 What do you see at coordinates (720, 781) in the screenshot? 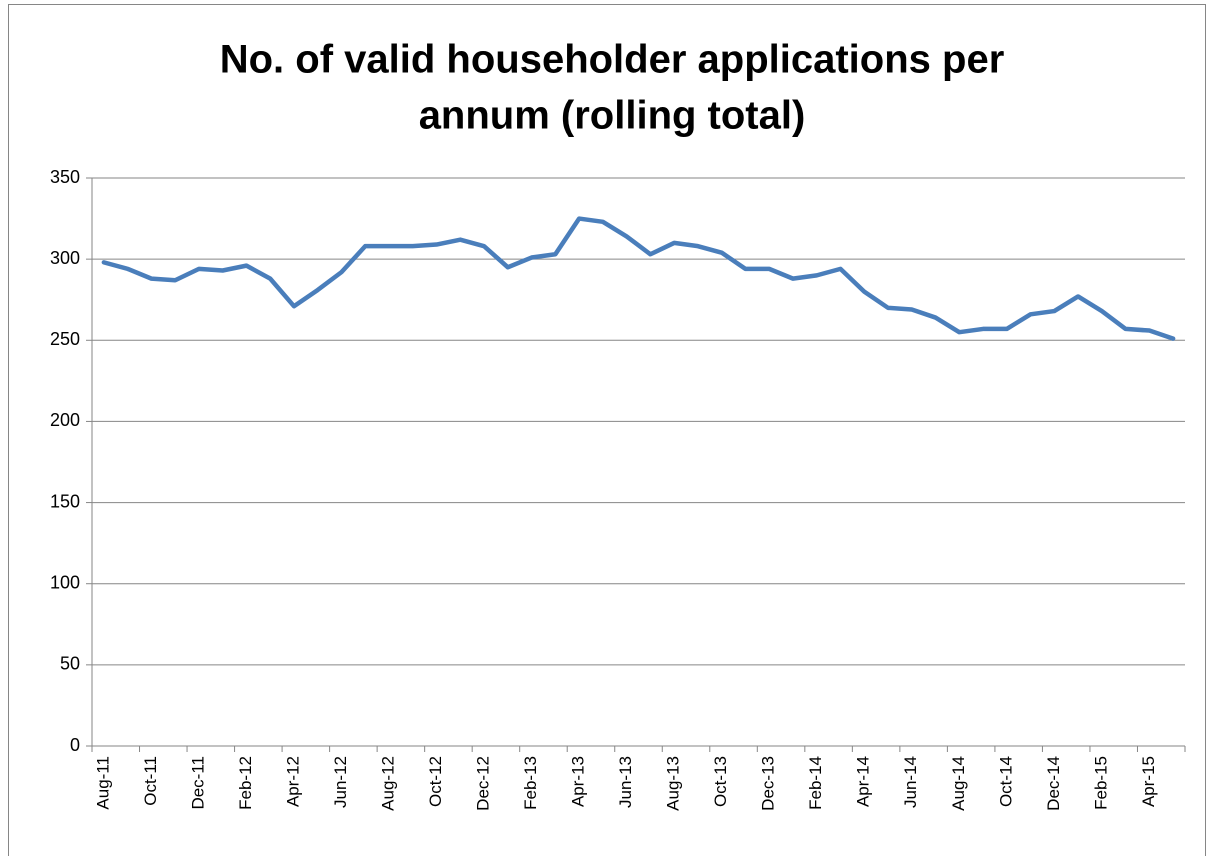
I see `x-tick-label: Oct-13` at bounding box center [720, 781].